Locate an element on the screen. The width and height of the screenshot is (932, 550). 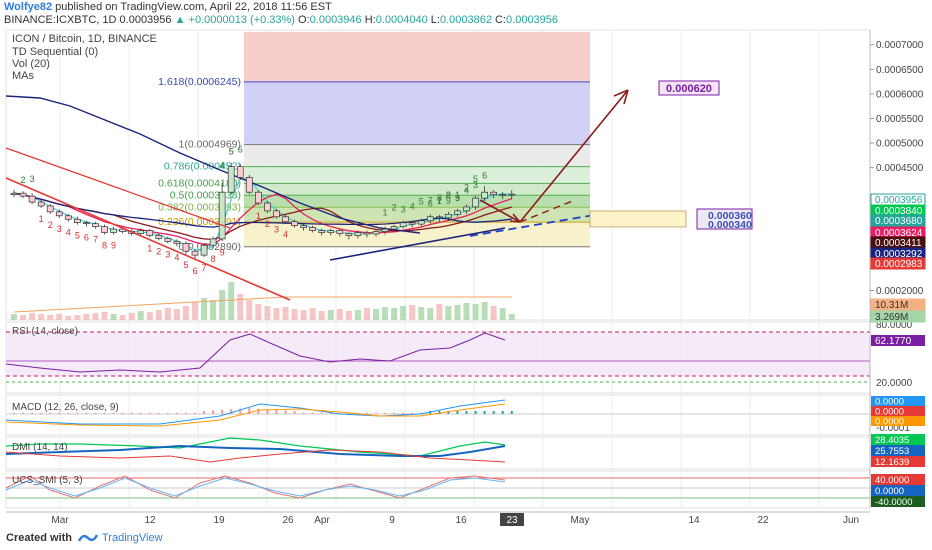
time-axis-label: 9 is located at coordinates (392, 520).